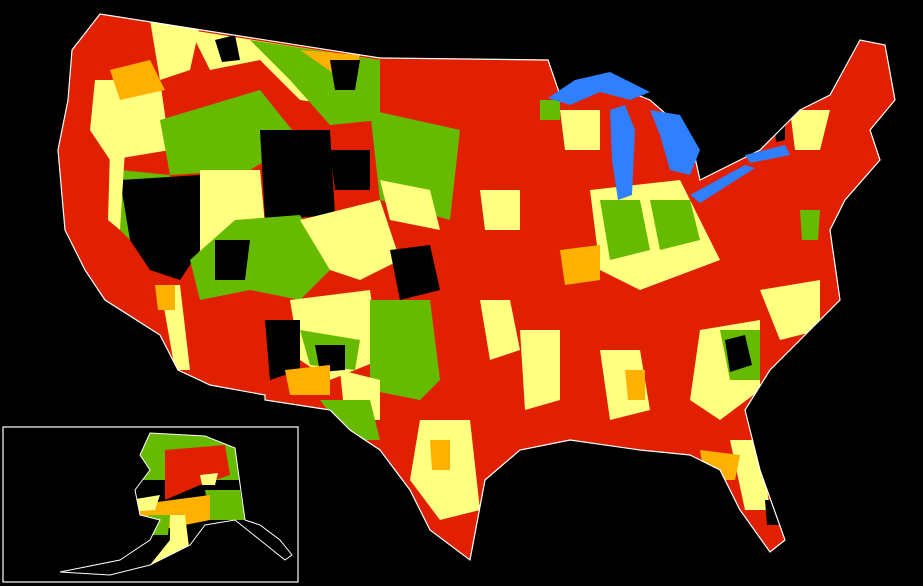 The width and height of the screenshot is (923, 586). What do you see at coordinates (675, 142) in the screenshot?
I see `lake-huron` at bounding box center [675, 142].